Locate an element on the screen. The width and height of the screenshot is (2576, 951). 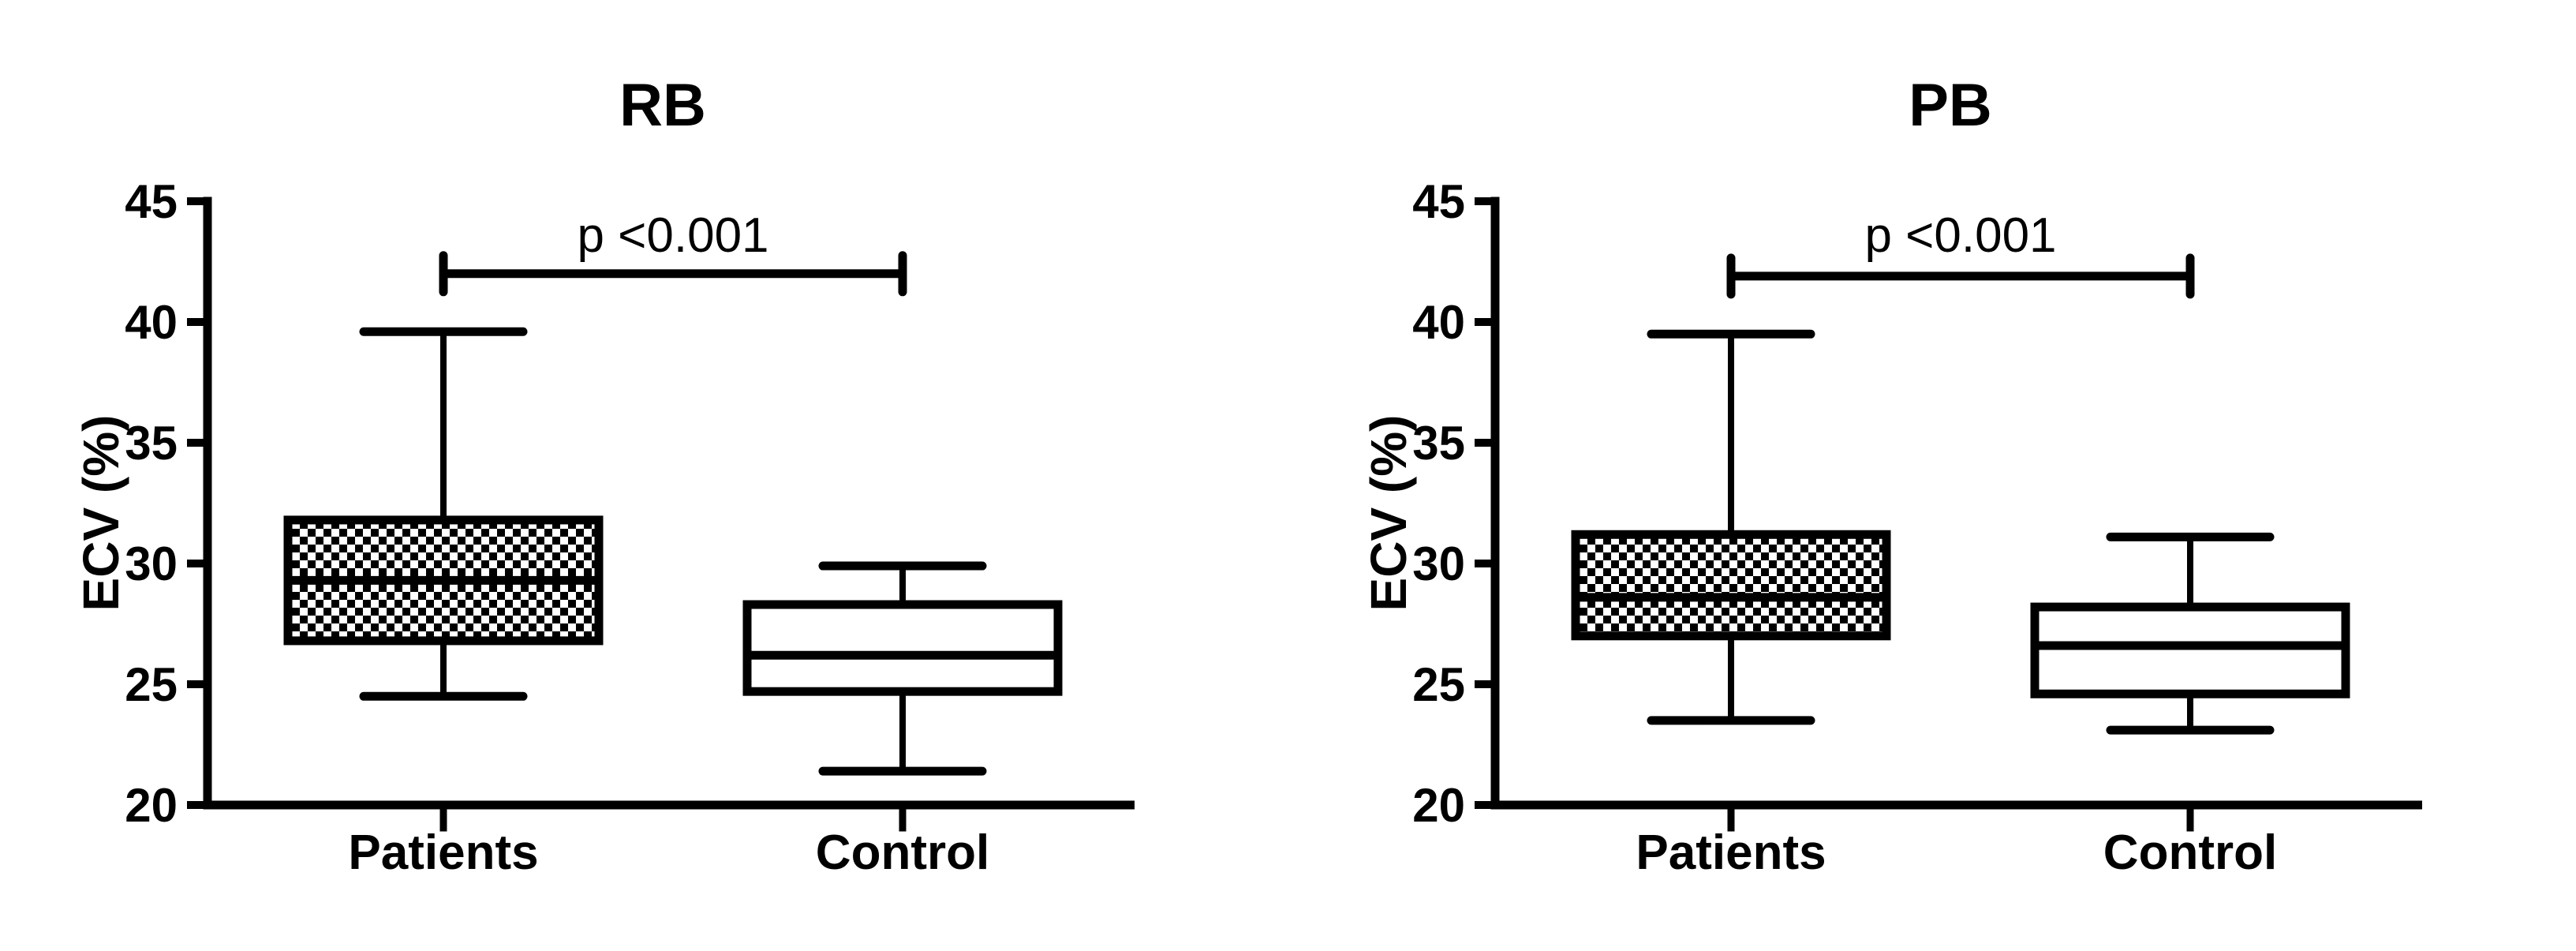
pb-panel-title: PB is located at coordinates (1950, 105).